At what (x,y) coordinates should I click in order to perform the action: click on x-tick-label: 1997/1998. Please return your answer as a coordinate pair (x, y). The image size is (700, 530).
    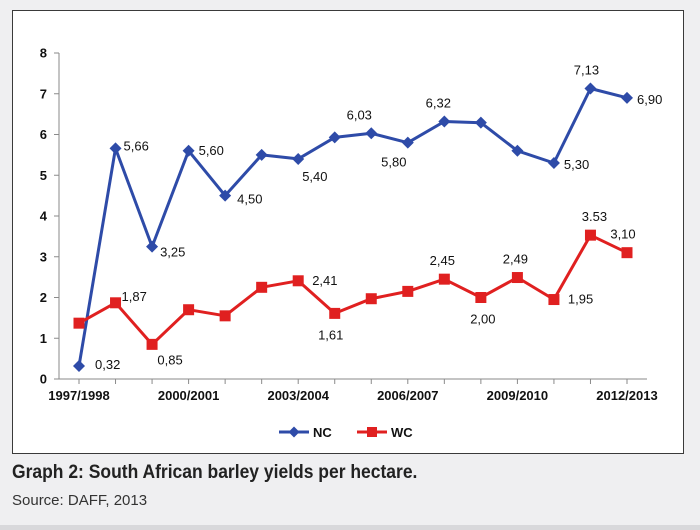
    Looking at the image, I should click on (78, 395).